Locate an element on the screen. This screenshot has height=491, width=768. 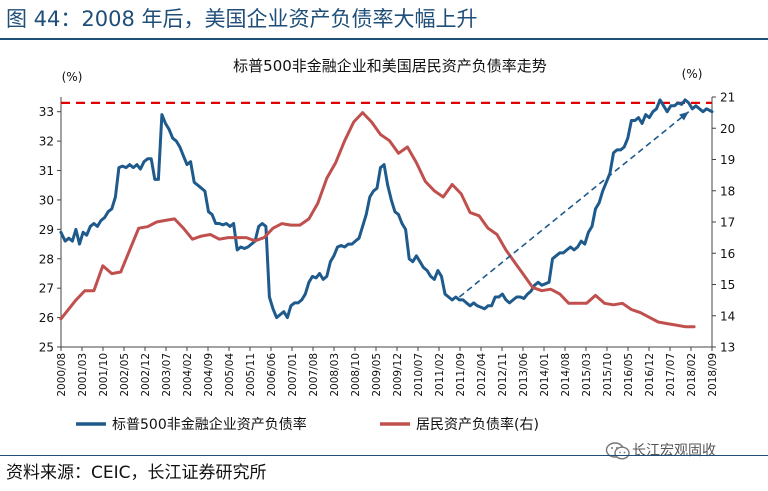
legend-label-corporate: 标普500非金融企业资产负债率 is located at coordinates (209, 424).